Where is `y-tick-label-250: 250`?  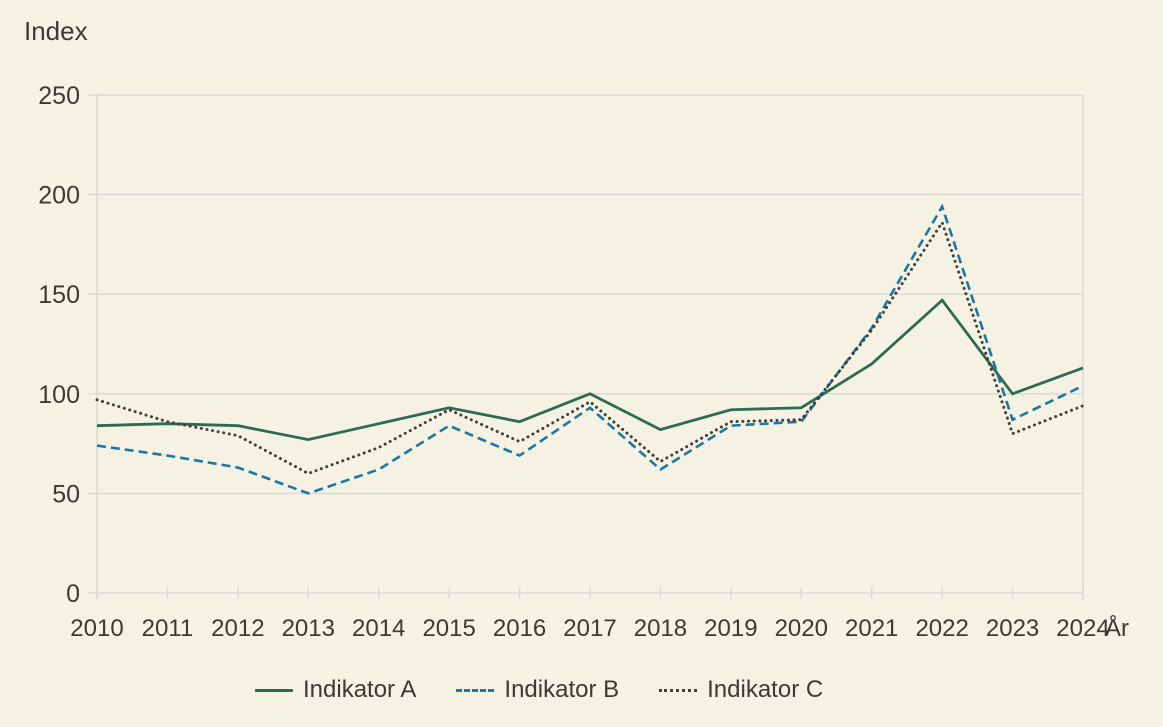 y-tick-label-250: 250 is located at coordinates (59, 96).